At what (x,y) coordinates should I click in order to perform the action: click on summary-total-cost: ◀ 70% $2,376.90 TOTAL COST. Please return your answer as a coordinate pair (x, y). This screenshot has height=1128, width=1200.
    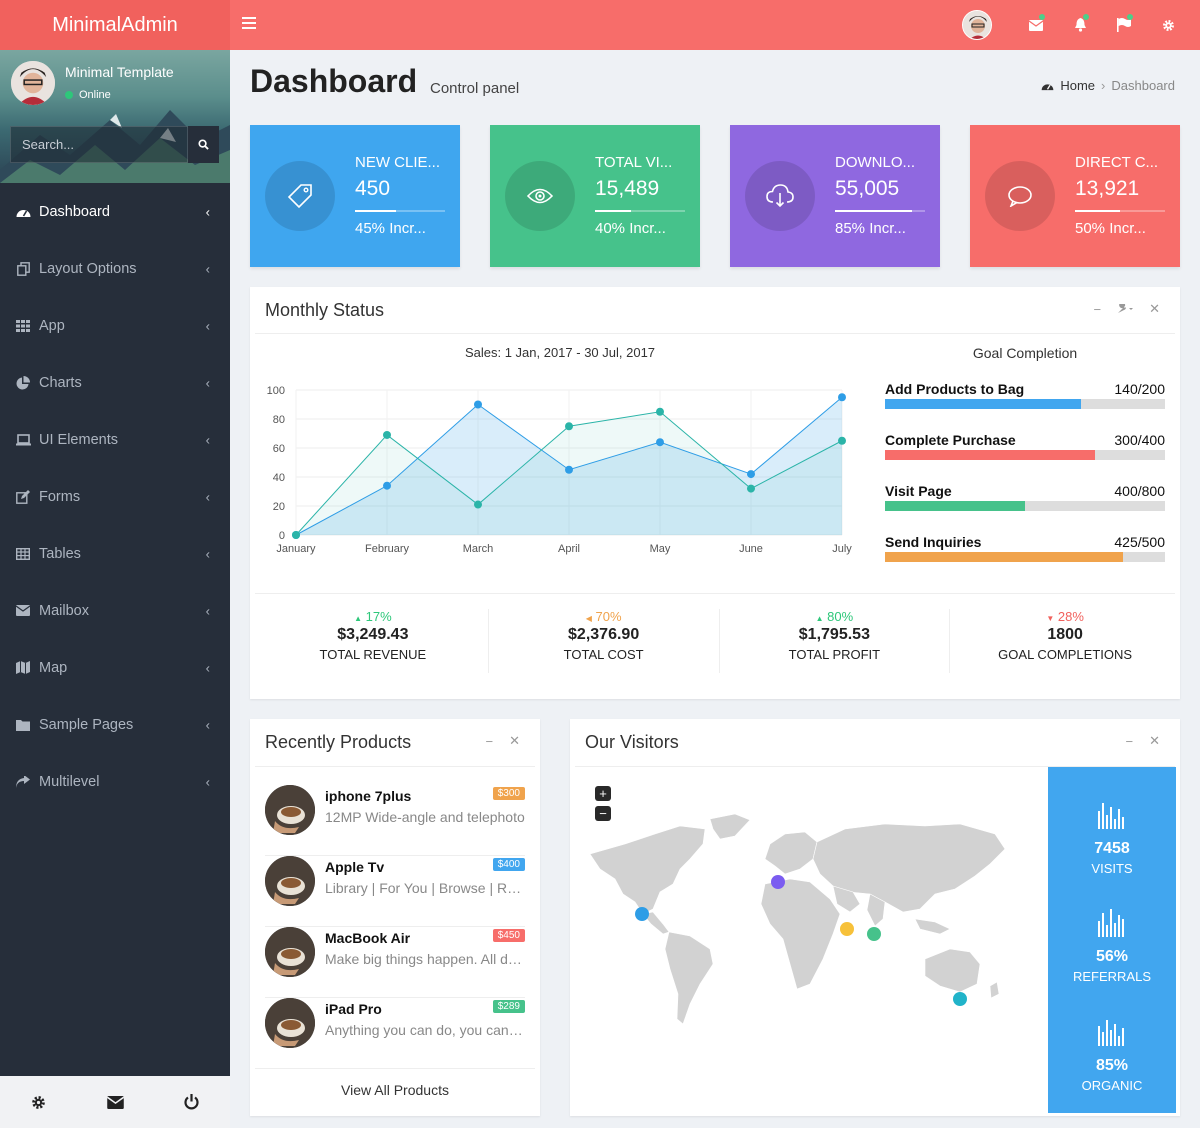
    Looking at the image, I should click on (604, 641).